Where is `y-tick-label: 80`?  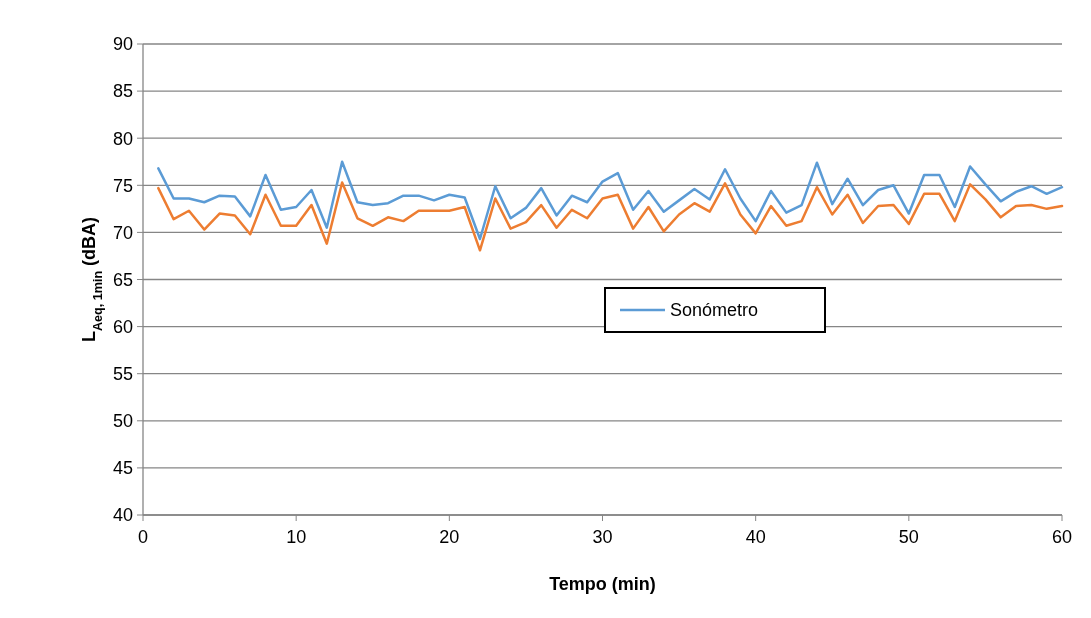 y-tick-label: 80 is located at coordinates (122, 138).